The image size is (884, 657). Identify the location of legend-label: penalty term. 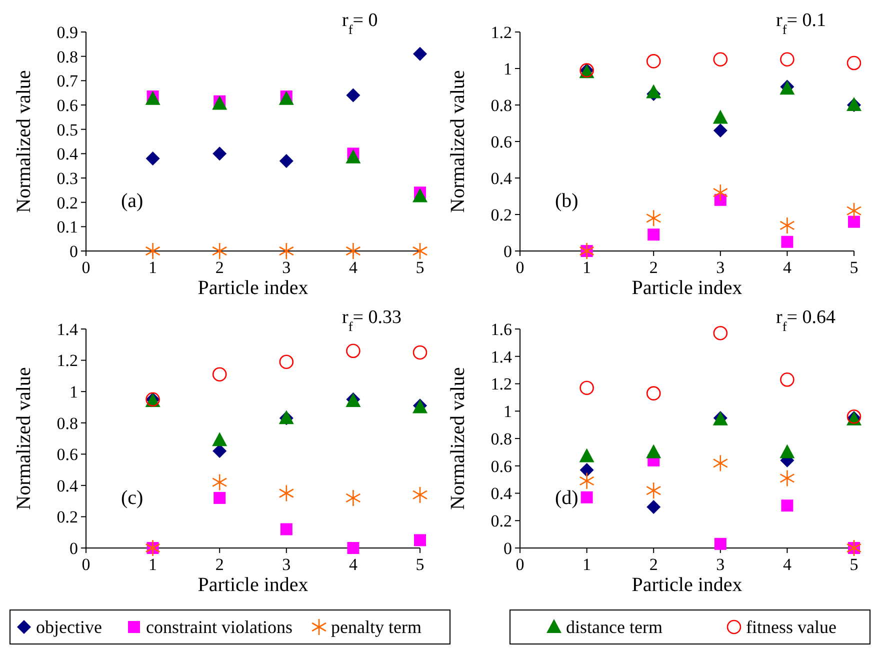
(376, 627).